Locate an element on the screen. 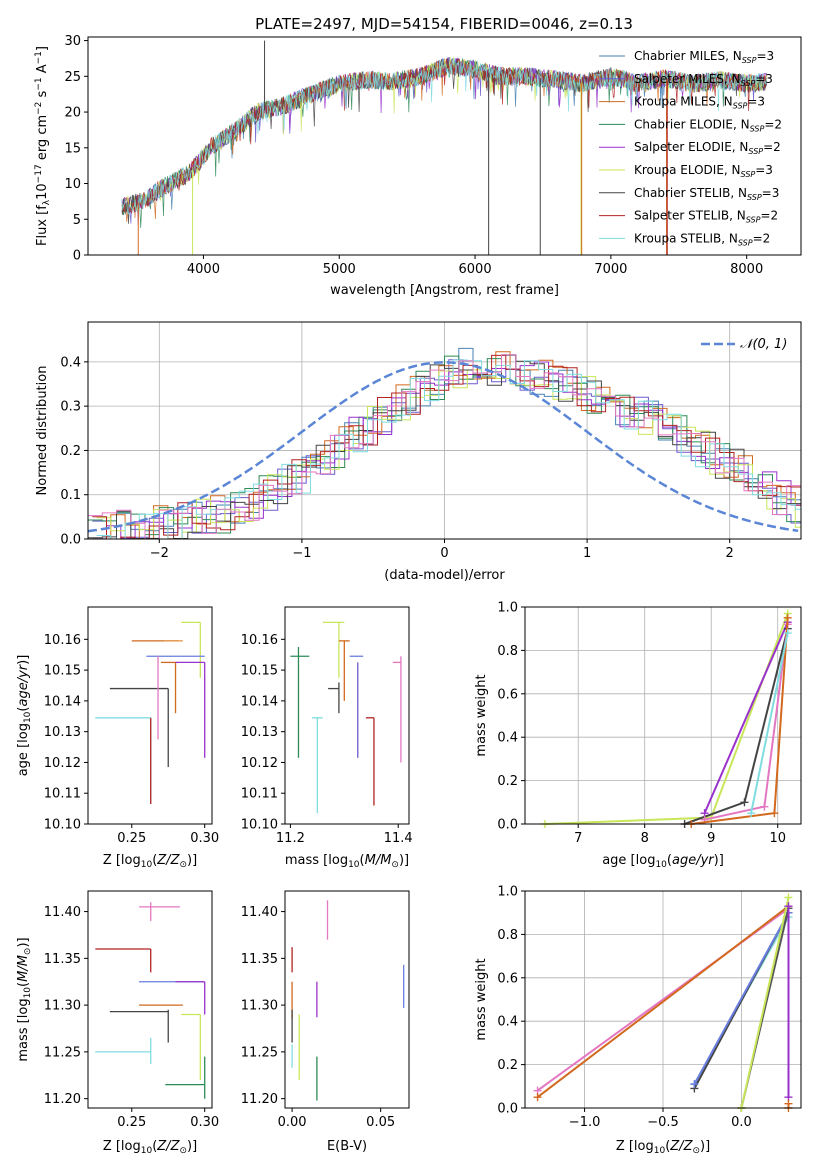 The width and height of the screenshot is (819, 1170). y-tick-label: 10.15 is located at coordinates (259, 671).